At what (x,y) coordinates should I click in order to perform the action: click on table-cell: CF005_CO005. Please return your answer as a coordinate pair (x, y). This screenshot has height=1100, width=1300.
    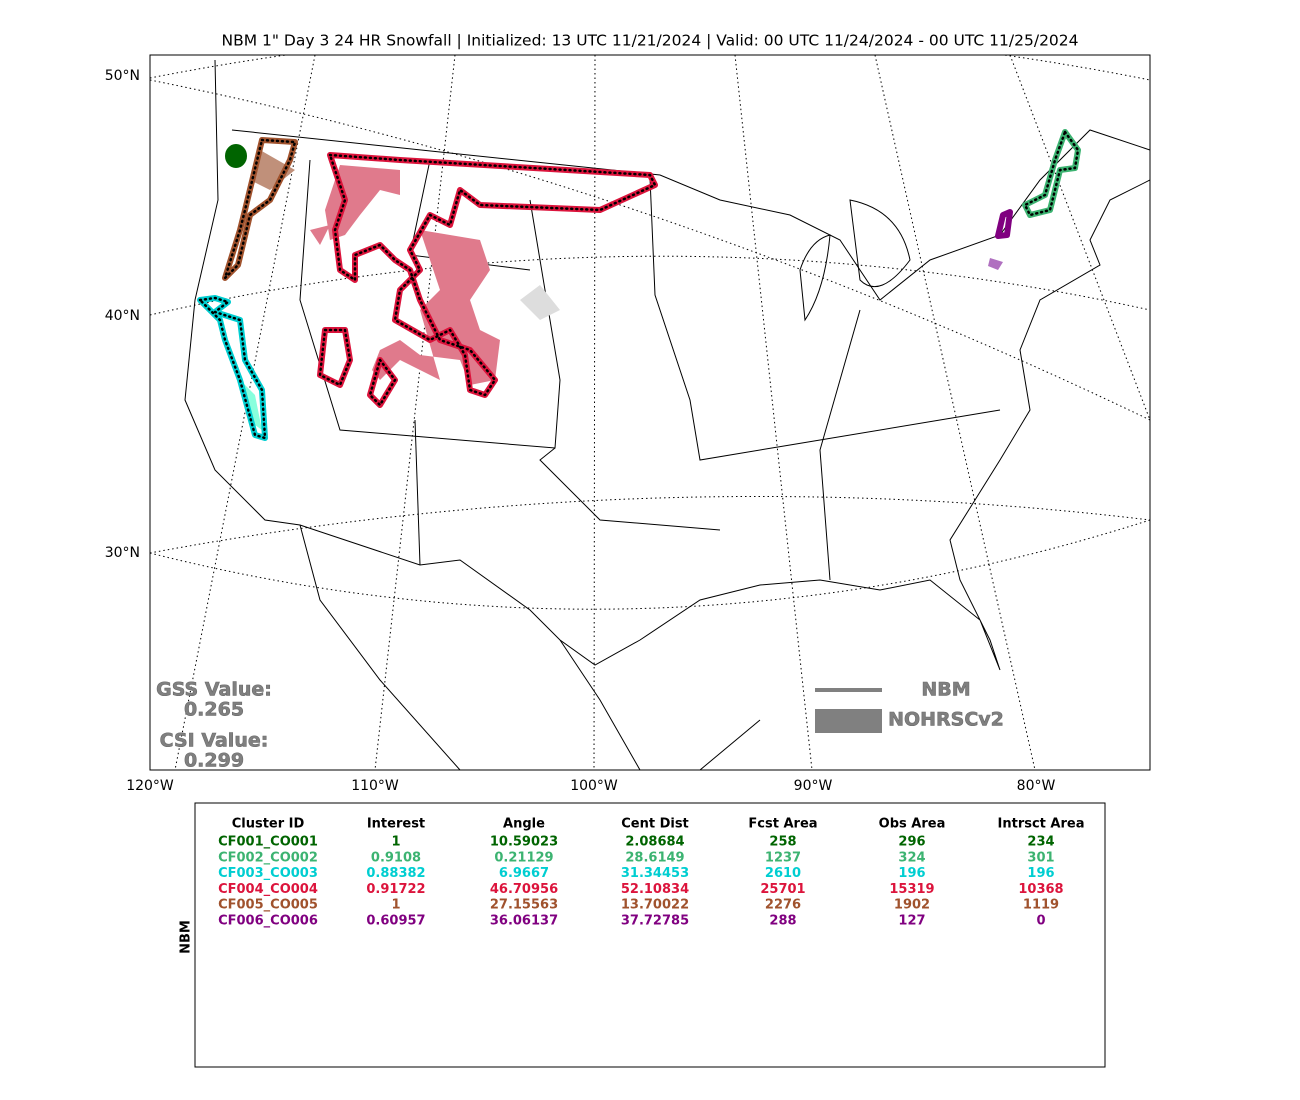
    Looking at the image, I should click on (268, 905).